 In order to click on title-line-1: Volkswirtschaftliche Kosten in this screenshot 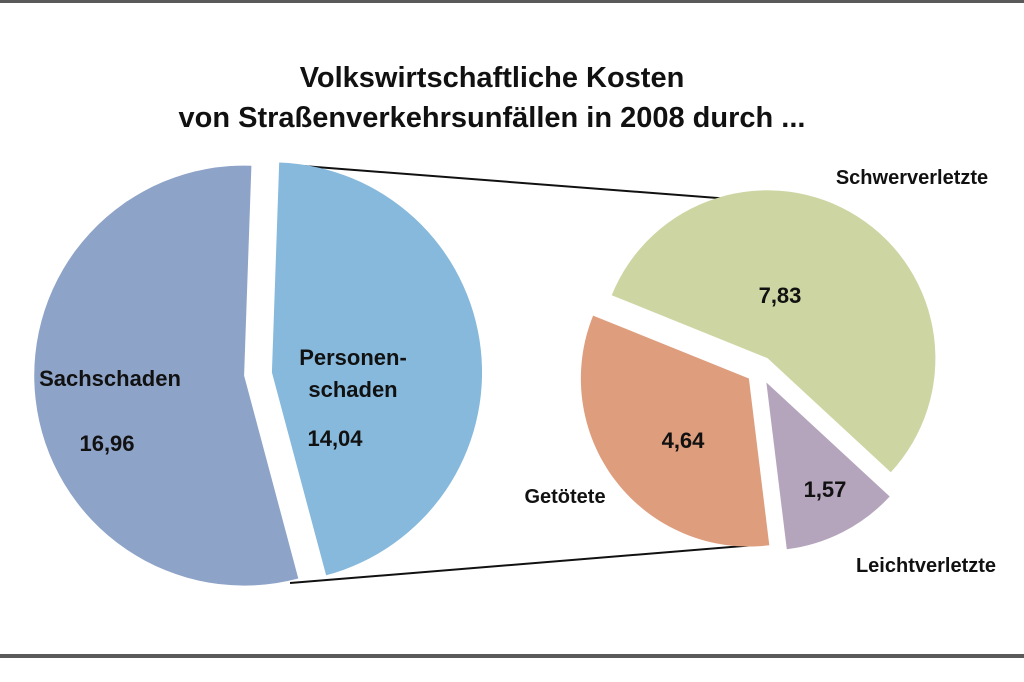, I will do `click(492, 78)`.